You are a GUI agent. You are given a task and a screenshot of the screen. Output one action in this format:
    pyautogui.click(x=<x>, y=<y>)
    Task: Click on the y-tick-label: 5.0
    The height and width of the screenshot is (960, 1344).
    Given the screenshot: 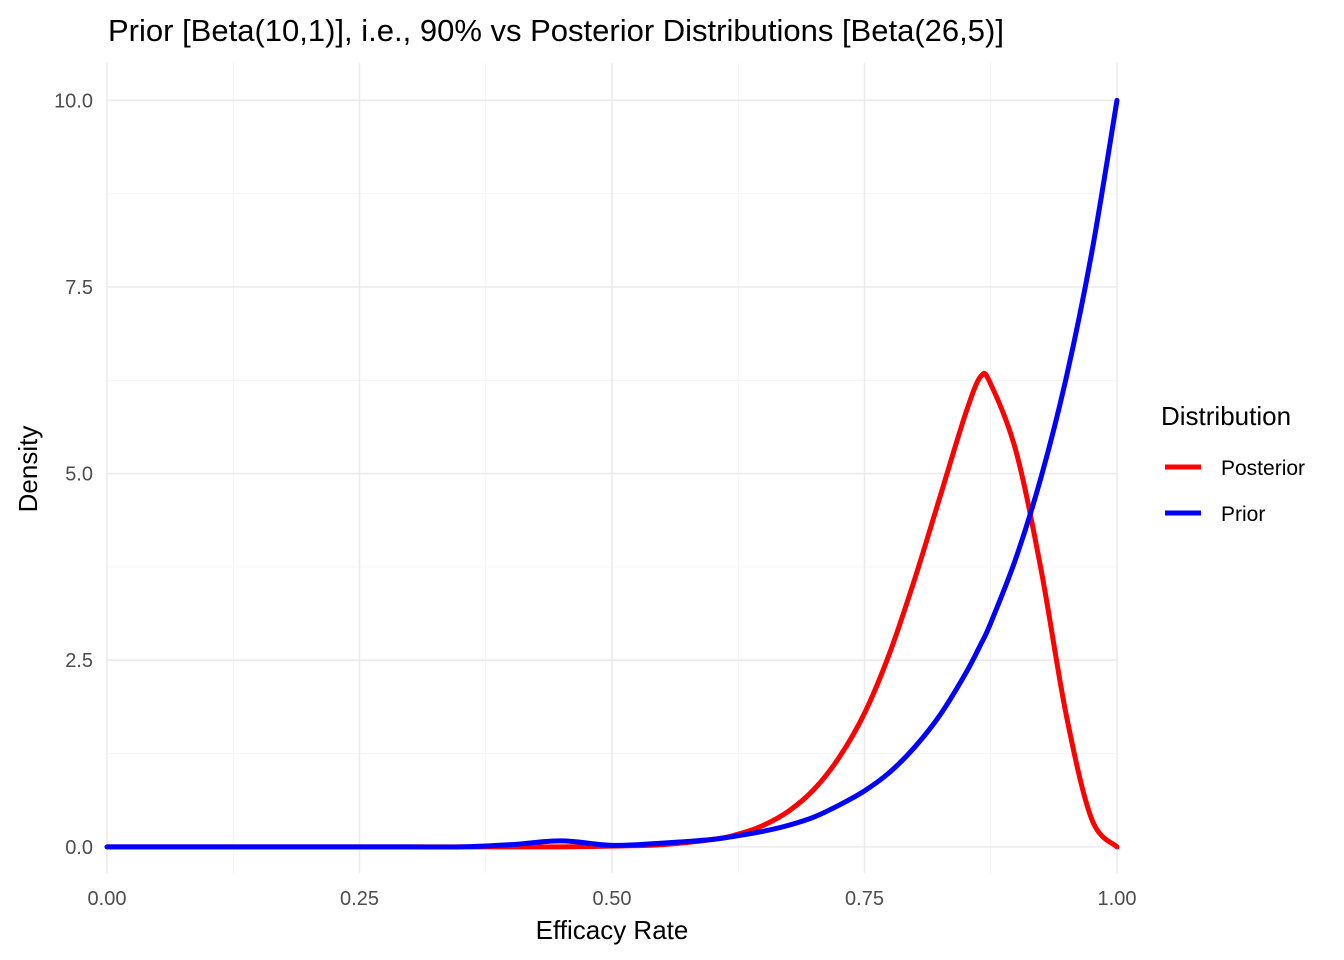 What is the action you would take?
    pyautogui.click(x=79, y=475)
    